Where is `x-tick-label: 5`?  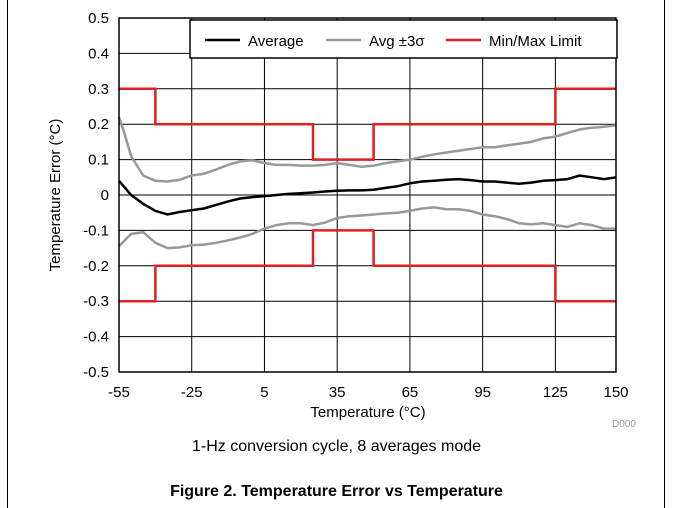
x-tick-label: 5 is located at coordinates (264, 392).